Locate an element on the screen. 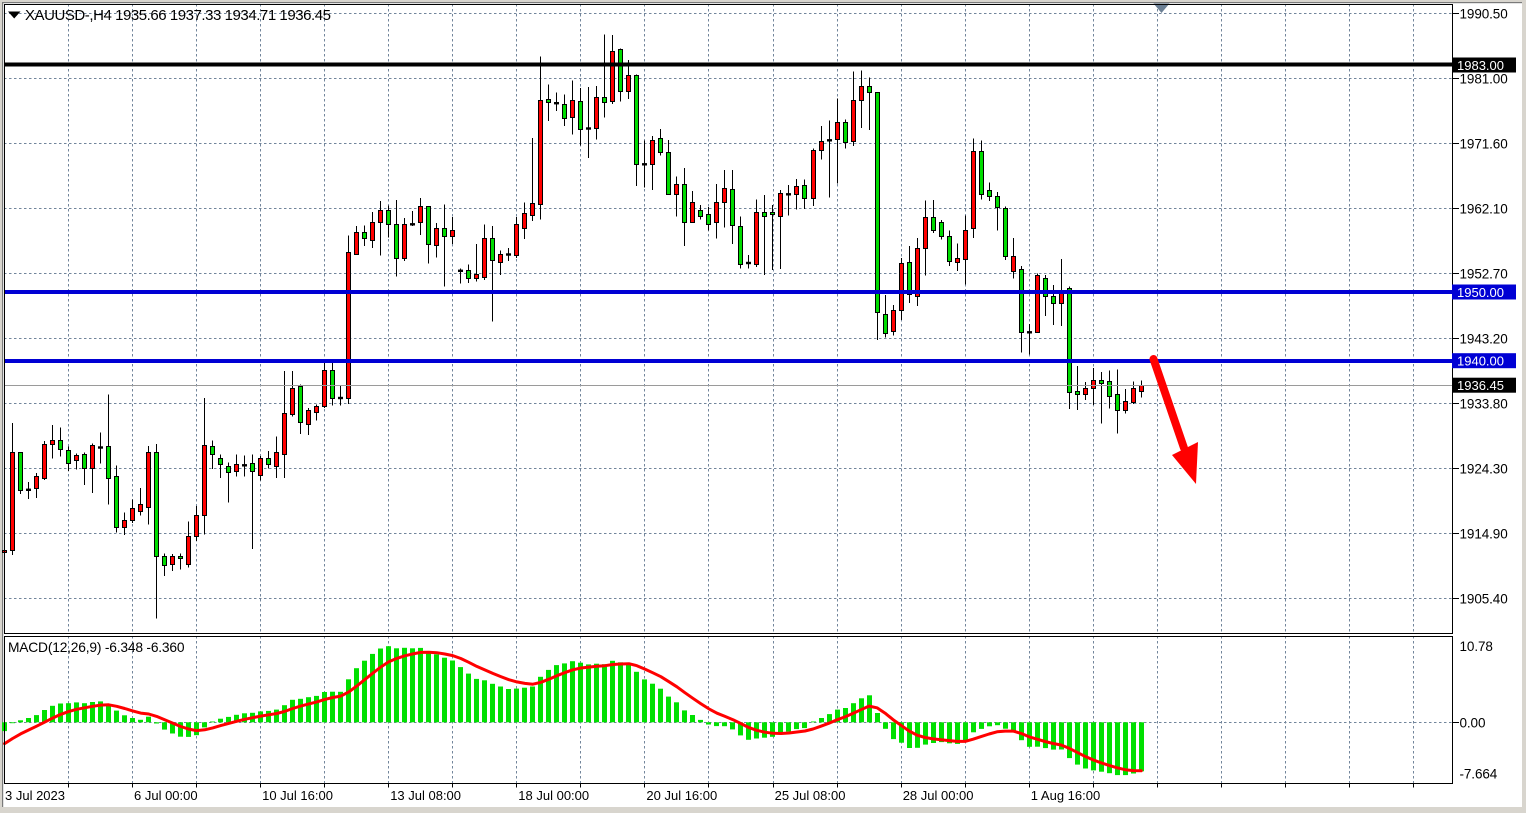 The image size is (1526, 818). svg-text: 0.00 is located at coordinates (1473, 722).